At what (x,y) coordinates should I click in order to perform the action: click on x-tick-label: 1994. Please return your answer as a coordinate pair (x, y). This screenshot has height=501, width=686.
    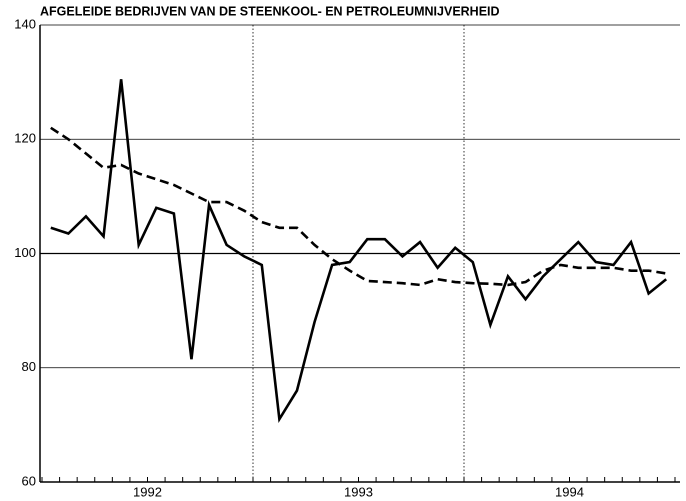
    Looking at the image, I should click on (569, 491).